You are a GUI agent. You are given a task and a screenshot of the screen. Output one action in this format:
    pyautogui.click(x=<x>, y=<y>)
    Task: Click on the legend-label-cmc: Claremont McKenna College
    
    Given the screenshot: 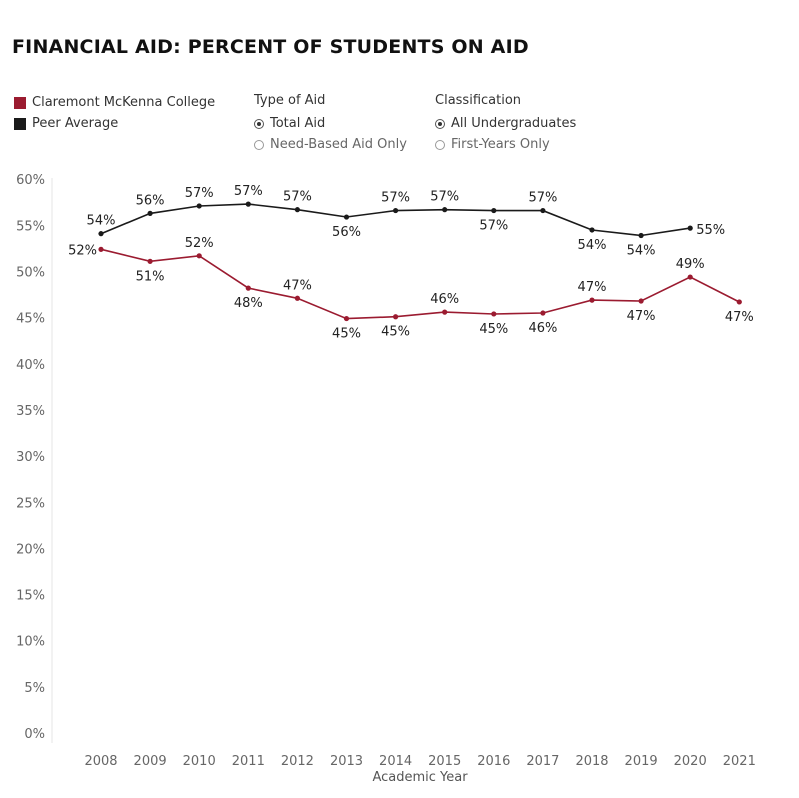 What is the action you would take?
    pyautogui.click(x=124, y=102)
    